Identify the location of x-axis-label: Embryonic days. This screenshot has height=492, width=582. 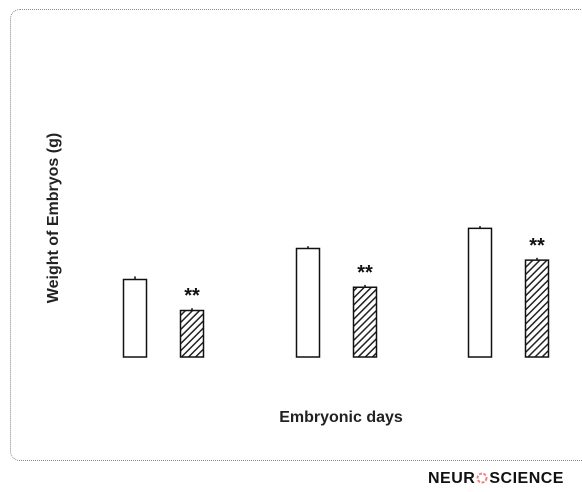
(341, 417).